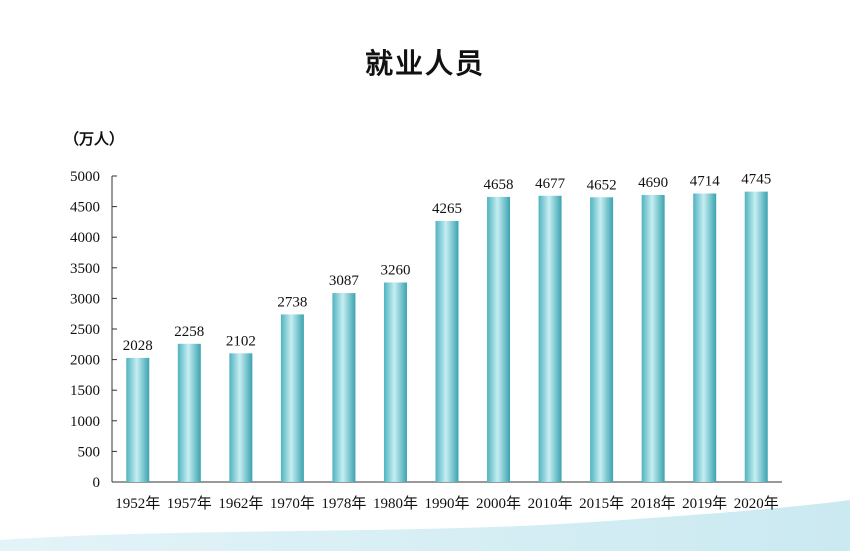  What do you see at coordinates (240, 503) in the screenshot?
I see `x-tick-label: 1962年` at bounding box center [240, 503].